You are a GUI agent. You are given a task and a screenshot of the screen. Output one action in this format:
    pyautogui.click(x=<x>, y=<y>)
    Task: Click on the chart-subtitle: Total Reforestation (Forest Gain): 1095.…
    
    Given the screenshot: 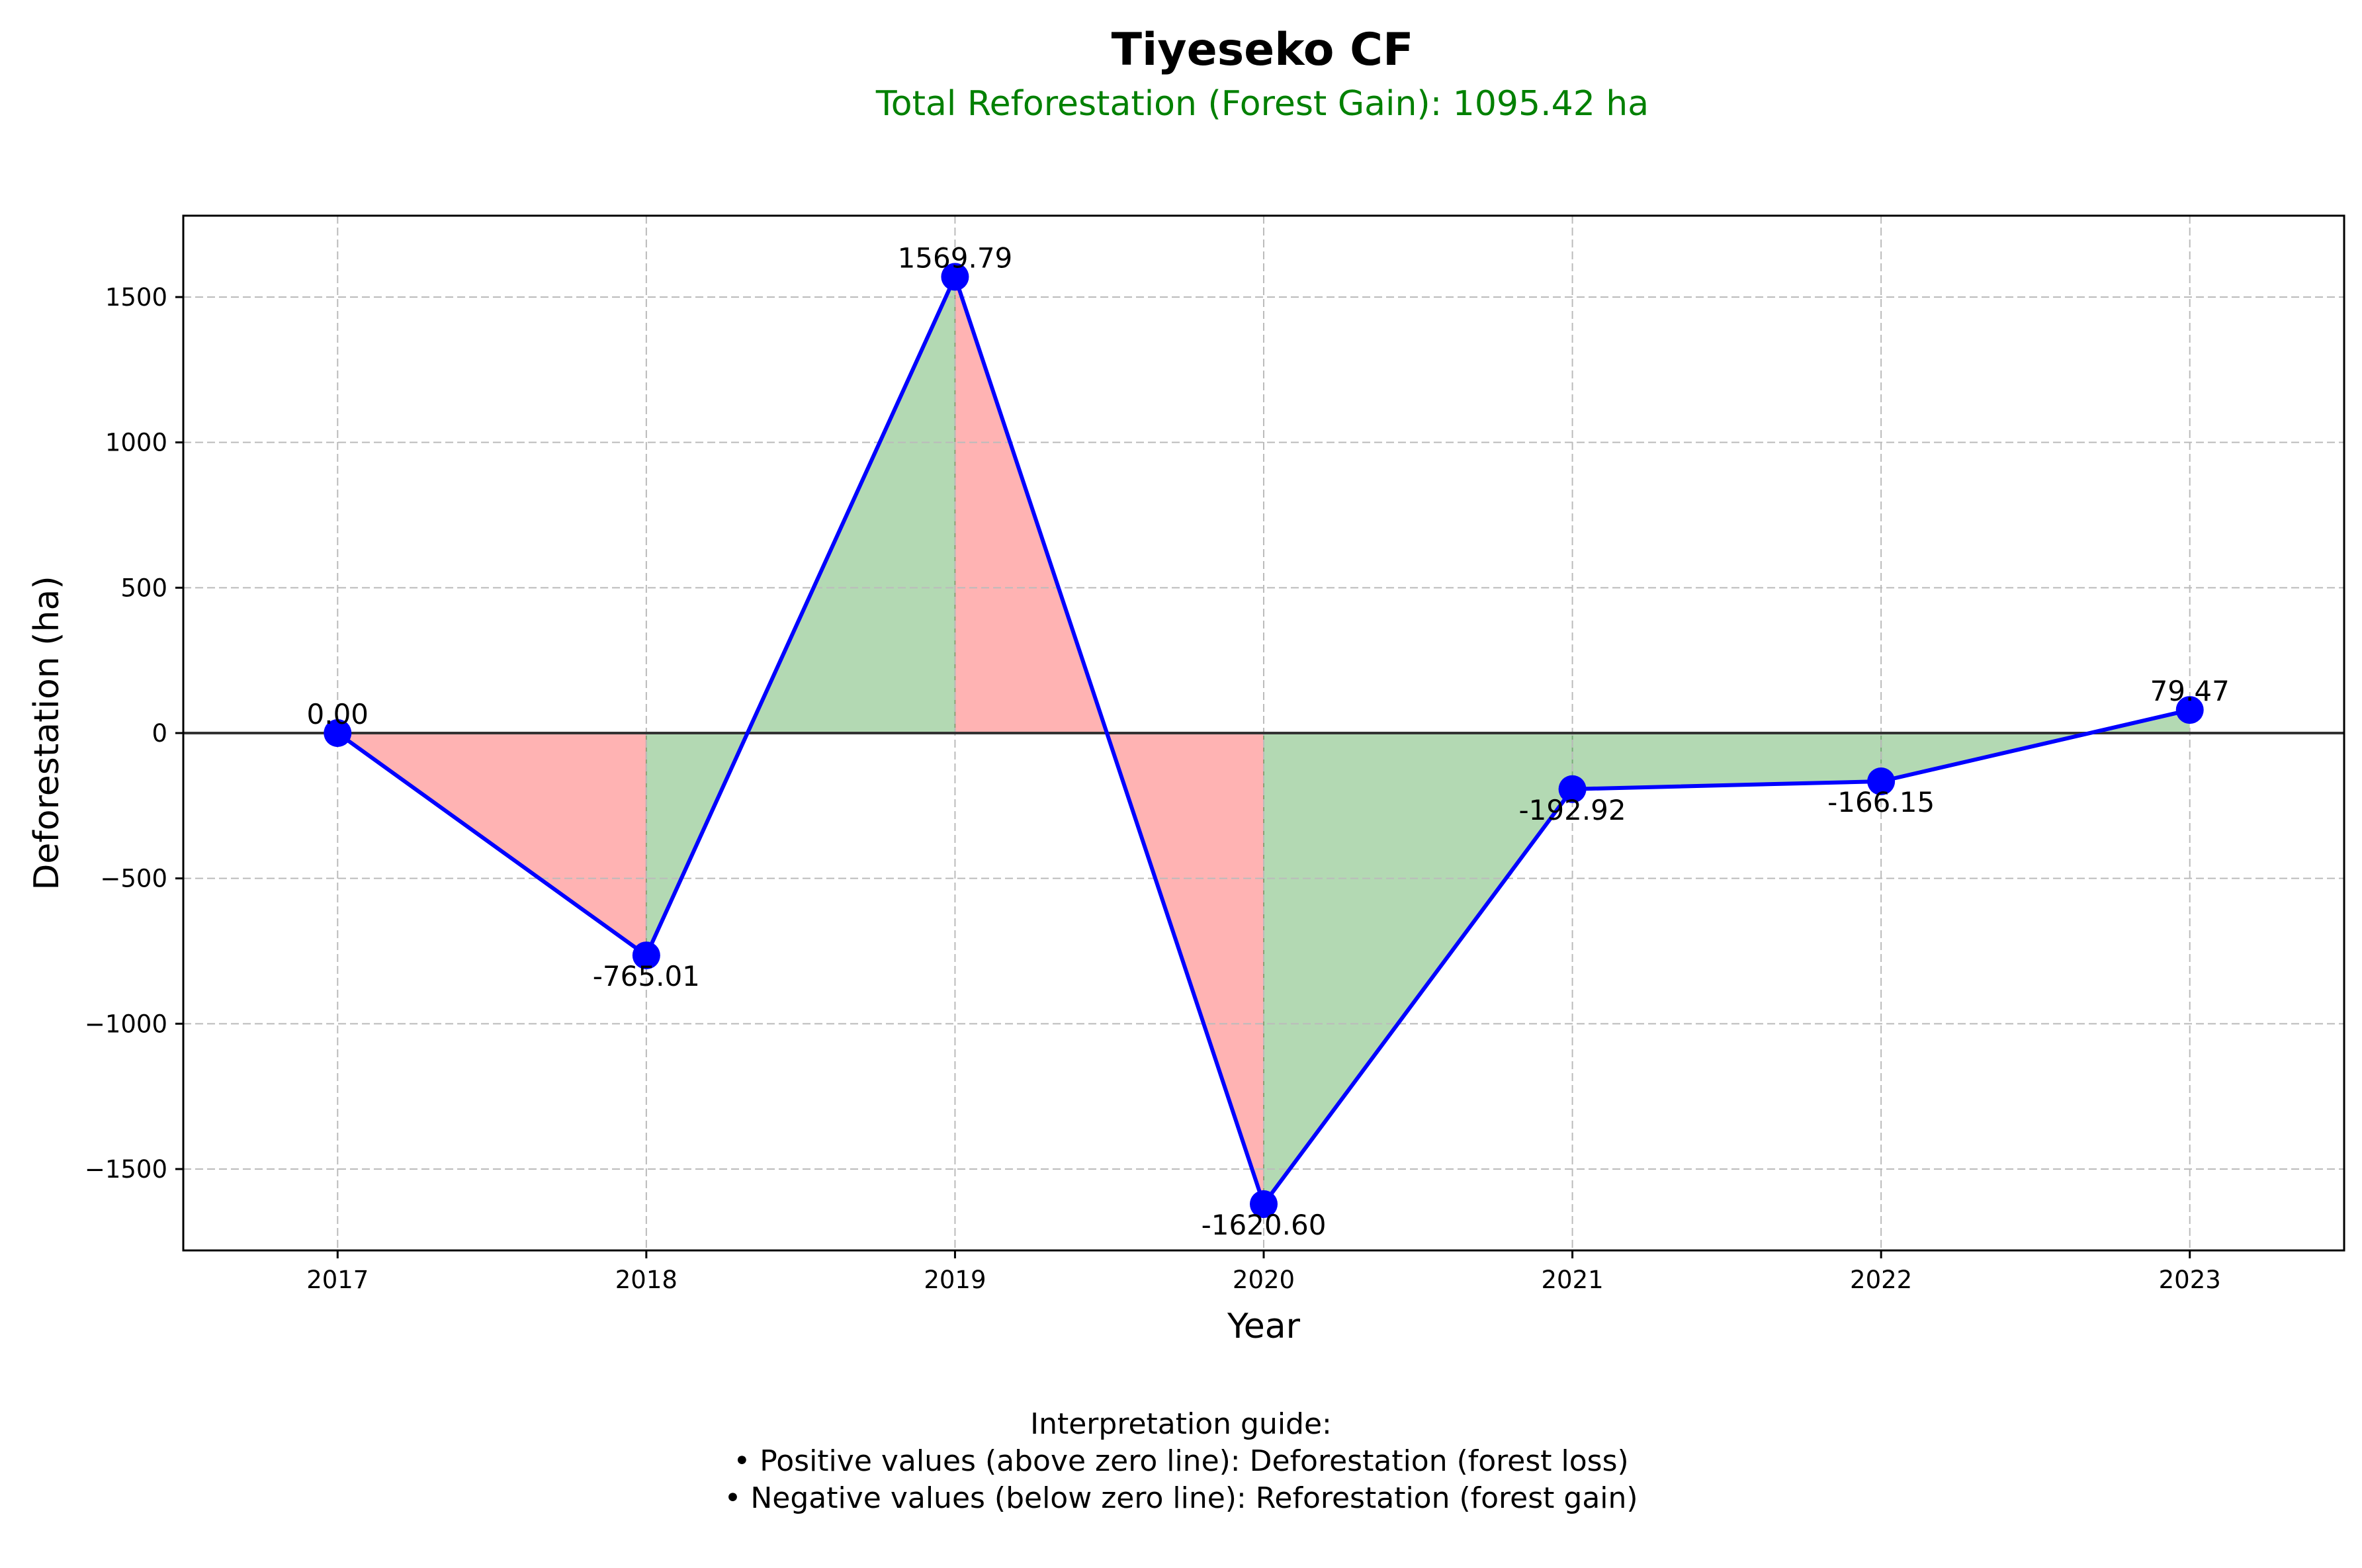 What is the action you would take?
    pyautogui.click(x=1262, y=104)
    